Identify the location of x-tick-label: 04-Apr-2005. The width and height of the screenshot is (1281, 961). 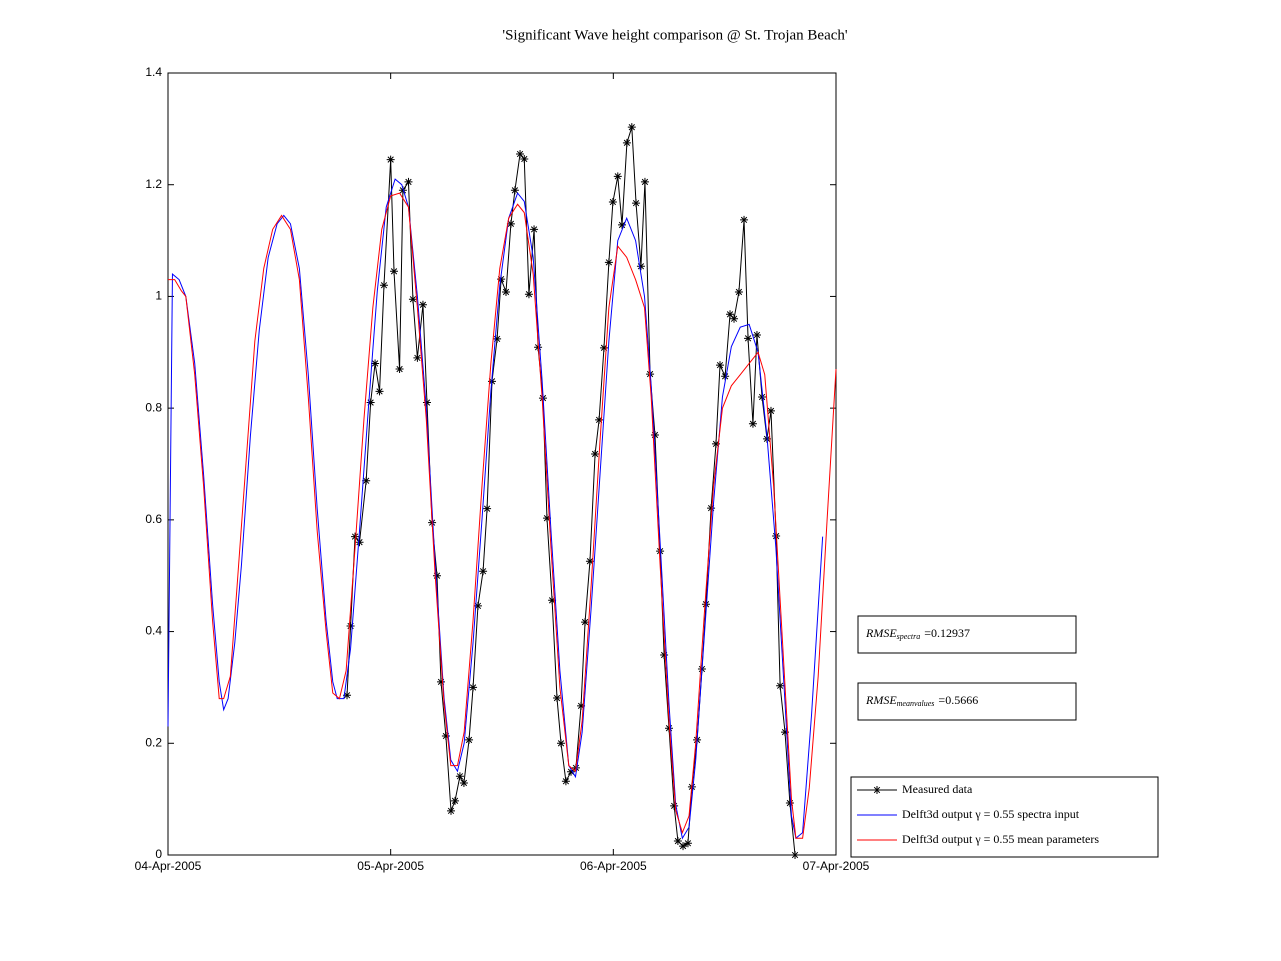
(168, 866).